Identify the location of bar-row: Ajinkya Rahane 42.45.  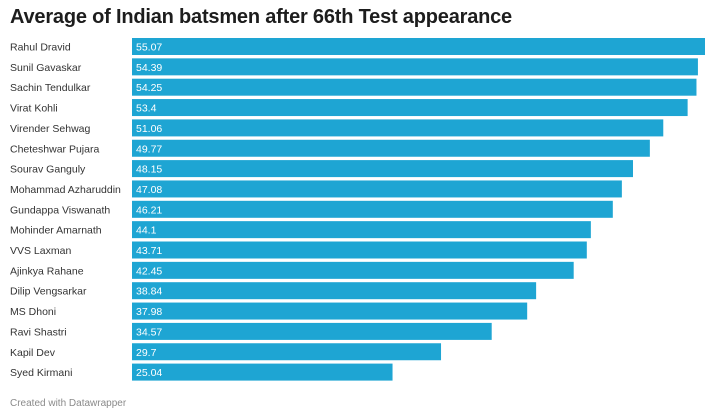
(292, 270).